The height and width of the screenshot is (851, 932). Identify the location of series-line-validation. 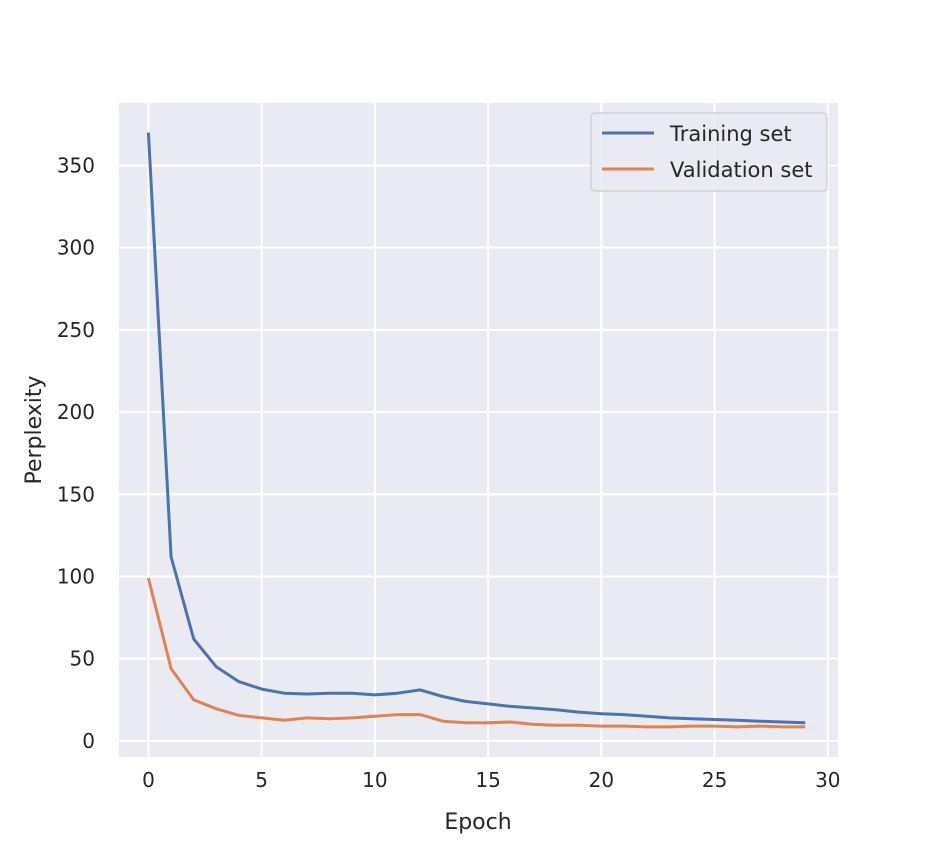
(476, 653).